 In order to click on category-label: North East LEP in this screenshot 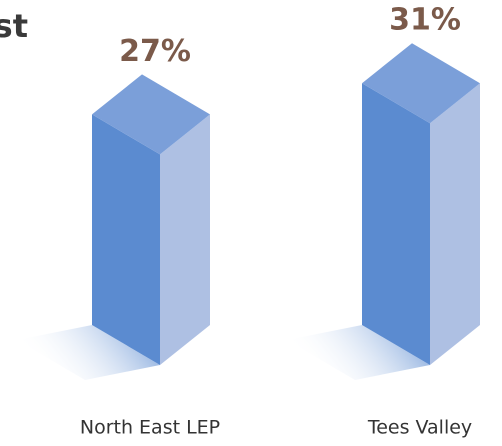, I will do `click(150, 428)`.